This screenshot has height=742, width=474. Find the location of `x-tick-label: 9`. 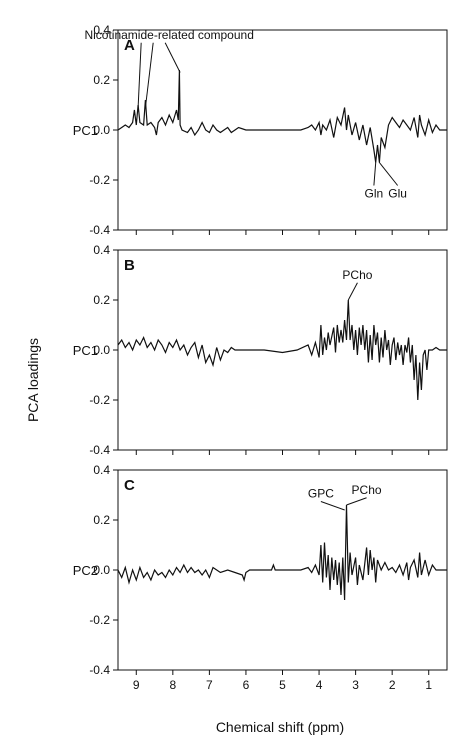

x-tick-label: 9 is located at coordinates (136, 685).